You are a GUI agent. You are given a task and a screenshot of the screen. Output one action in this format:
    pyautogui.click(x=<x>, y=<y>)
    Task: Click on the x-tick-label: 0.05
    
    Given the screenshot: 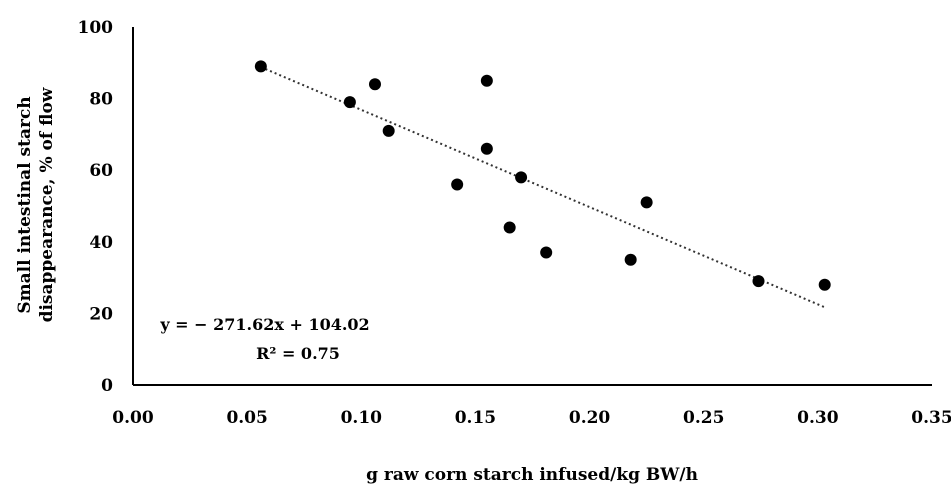 What is the action you would take?
    pyautogui.click(x=246, y=418)
    